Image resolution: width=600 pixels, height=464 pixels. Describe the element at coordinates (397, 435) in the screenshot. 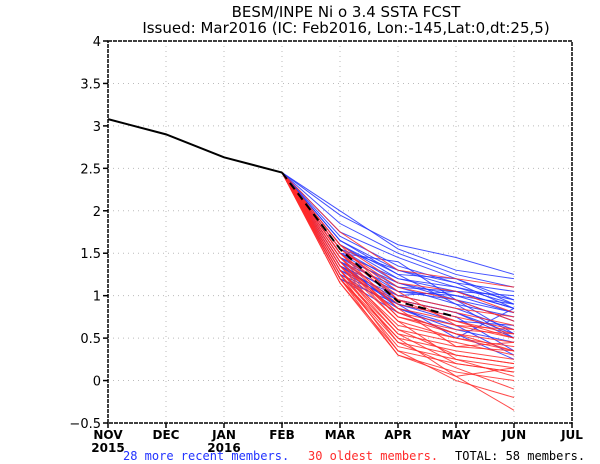

I see `x-tick-label: APR` at that location.